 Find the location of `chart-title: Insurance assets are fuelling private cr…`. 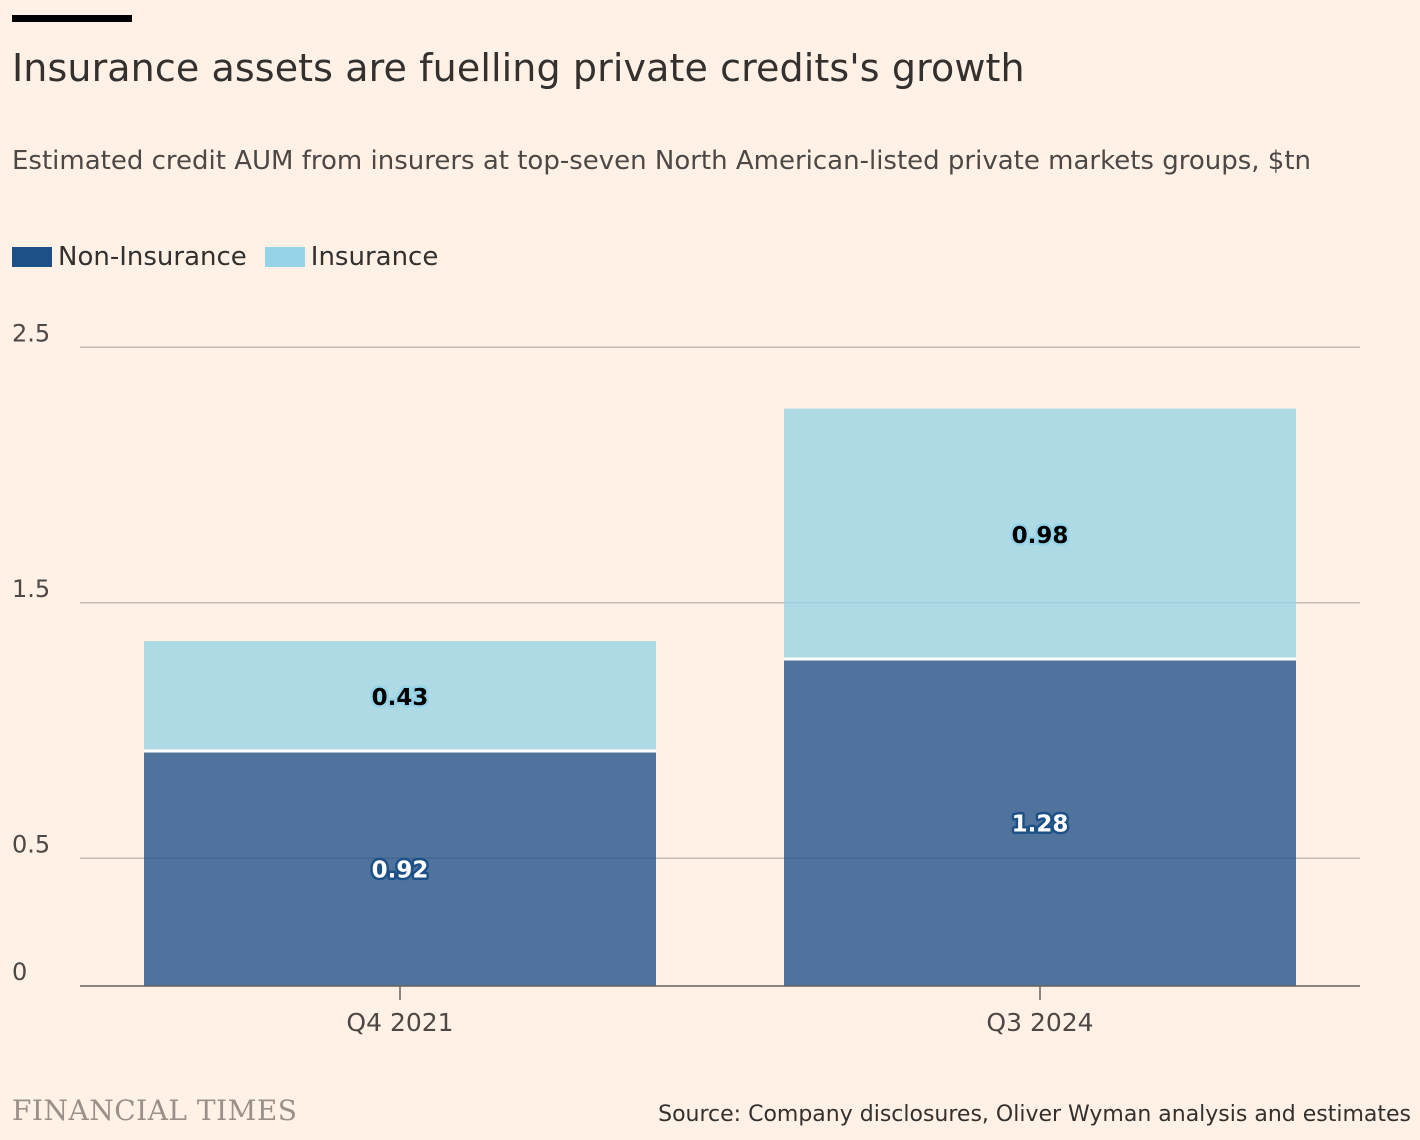

chart-title: Insurance assets are fuelling private cr… is located at coordinates (518, 68).